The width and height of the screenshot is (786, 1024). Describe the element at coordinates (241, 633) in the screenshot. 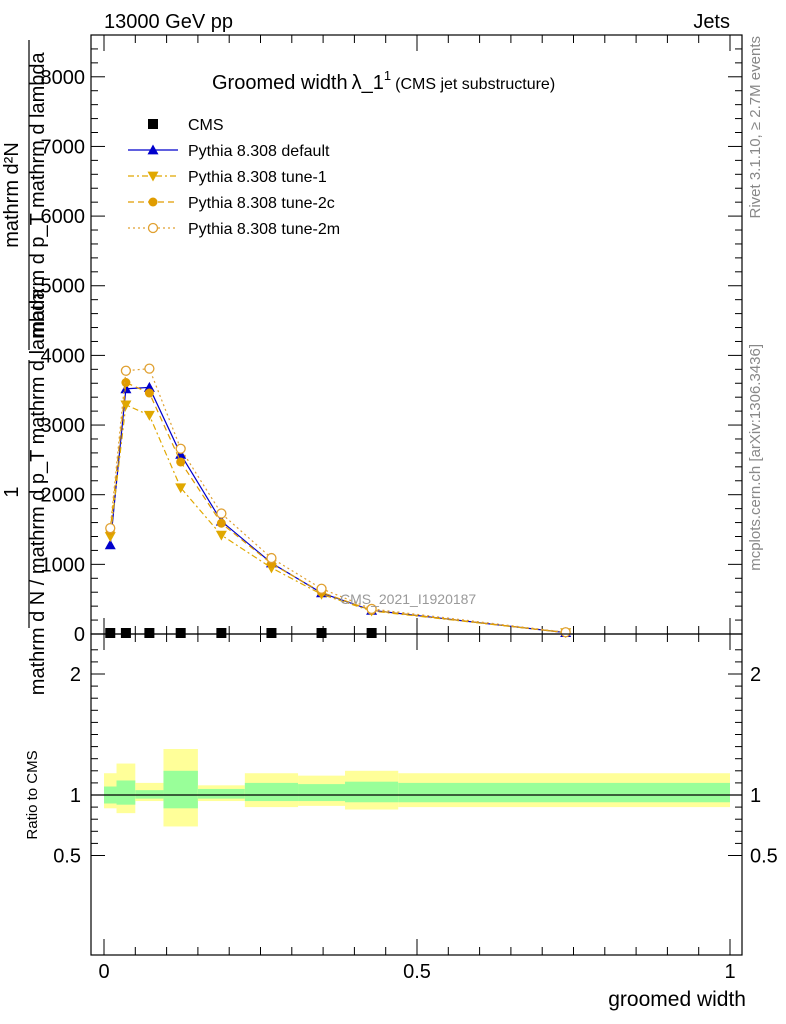

I see `cms-data` at that location.